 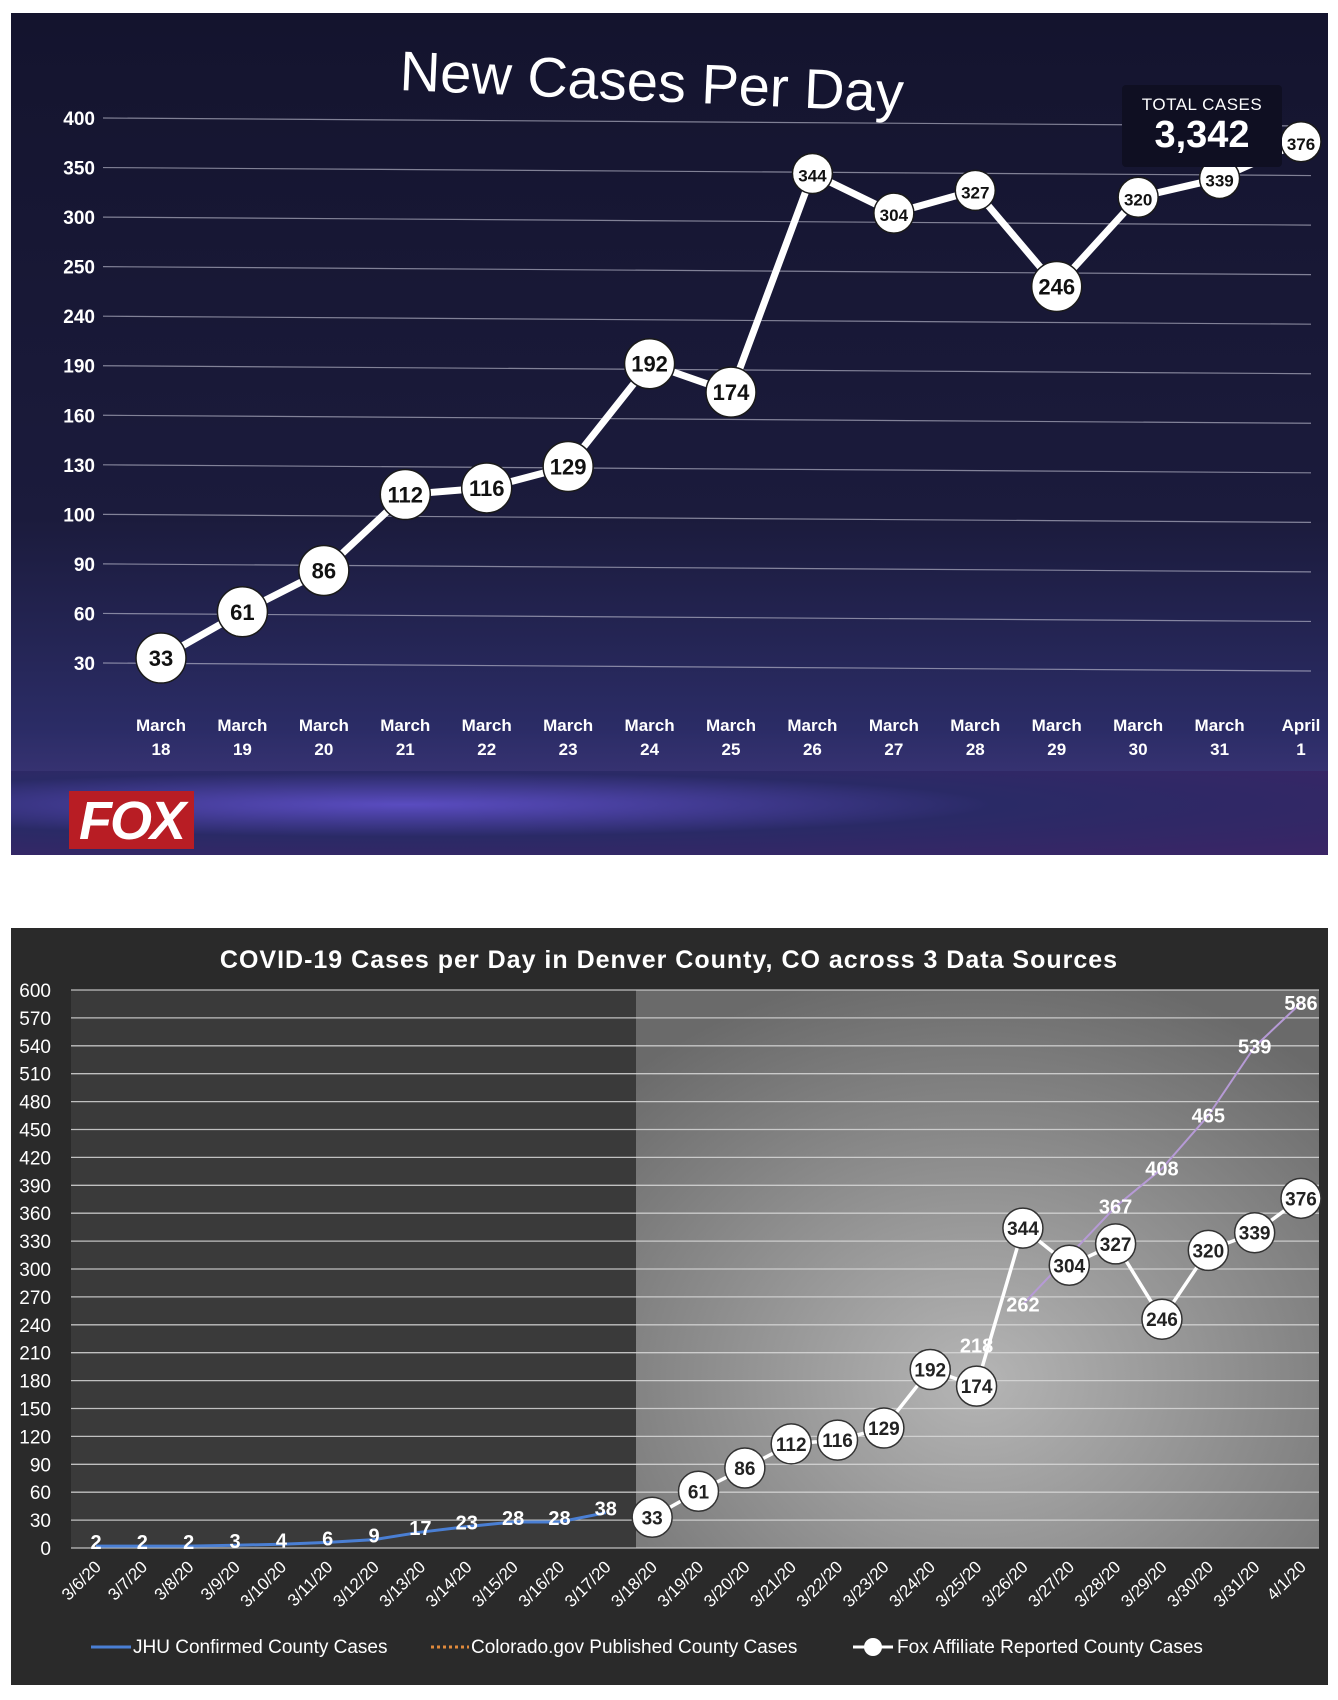 I want to click on x-tick-label: 3/20/20, so click(x=727, y=1584).